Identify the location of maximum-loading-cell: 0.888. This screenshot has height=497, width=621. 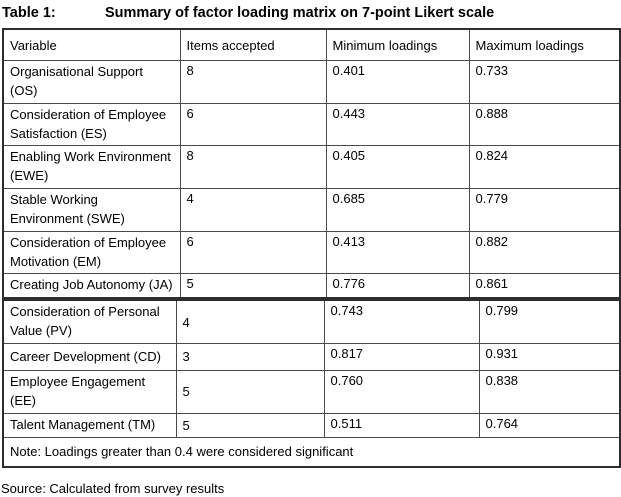
(544, 124).